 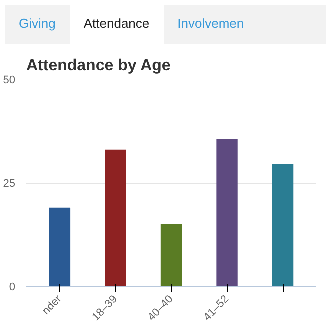 What do you see at coordinates (117, 24) in the screenshot?
I see `text: Attendance` at bounding box center [117, 24].